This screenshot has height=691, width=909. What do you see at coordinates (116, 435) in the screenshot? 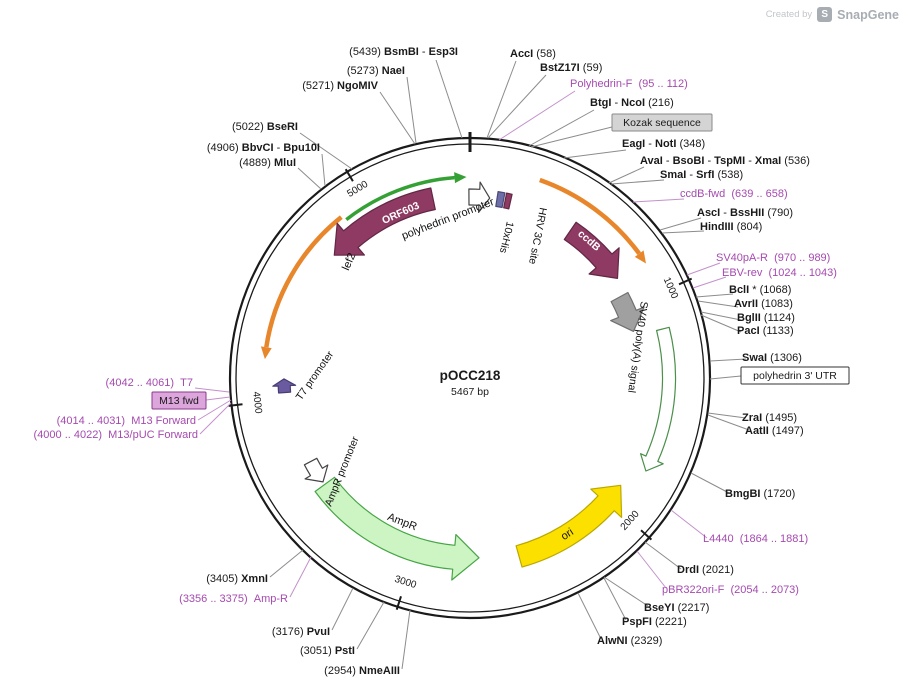
I see `callout-label-m13-puc-forward: (4000 .. 4022) M13/pUC Forward` at bounding box center [116, 435].